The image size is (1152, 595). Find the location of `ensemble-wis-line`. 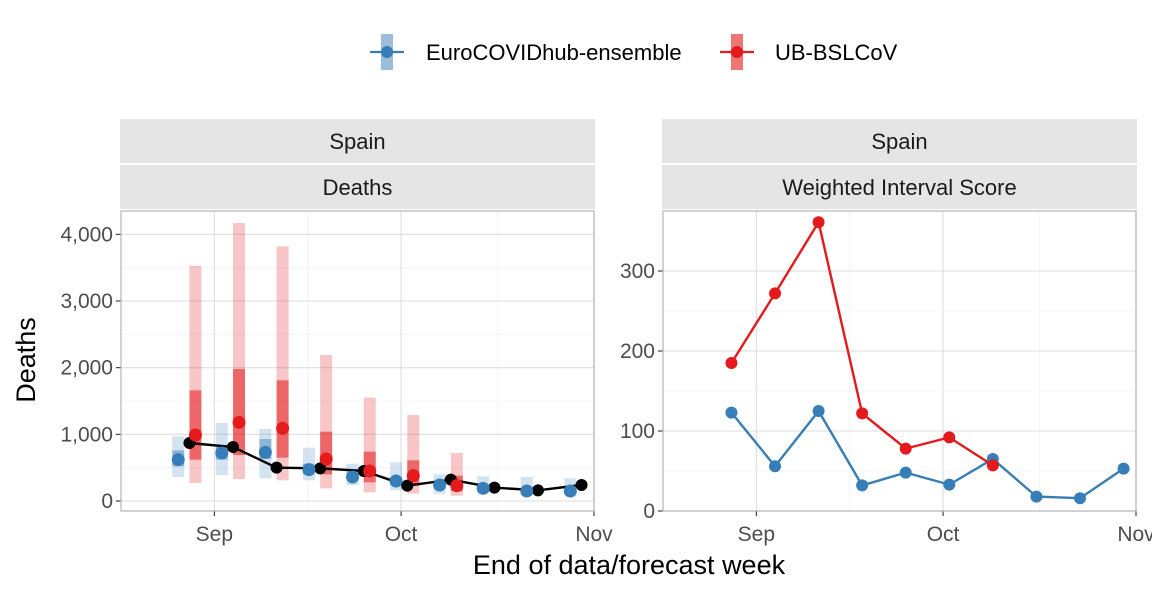

ensemble-wis-line is located at coordinates (927, 454).